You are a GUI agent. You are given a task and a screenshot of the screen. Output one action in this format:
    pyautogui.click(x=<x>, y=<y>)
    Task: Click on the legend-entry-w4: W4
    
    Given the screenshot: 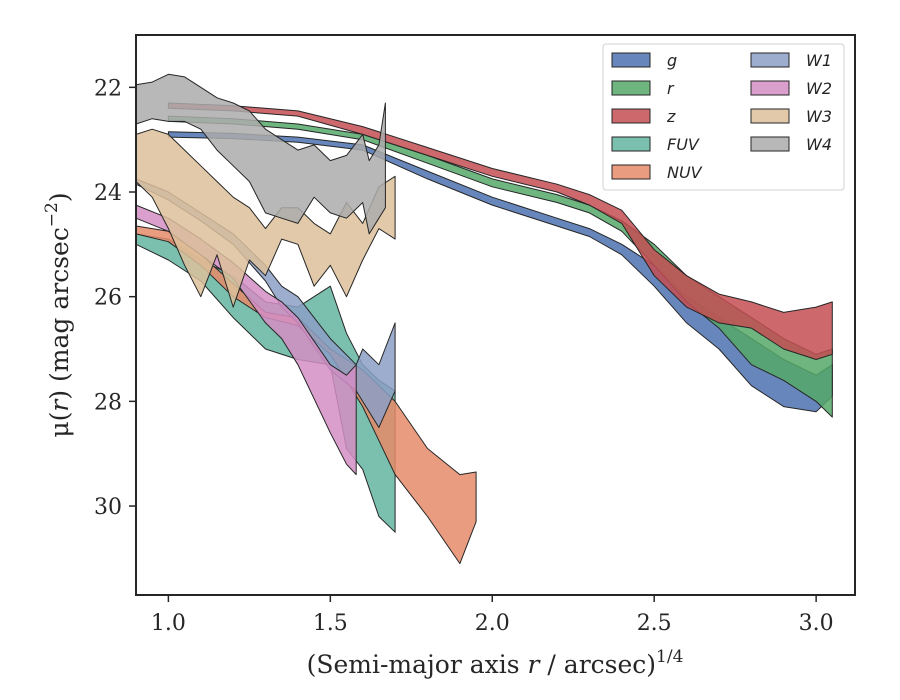 What is the action you would take?
    pyautogui.click(x=791, y=144)
    